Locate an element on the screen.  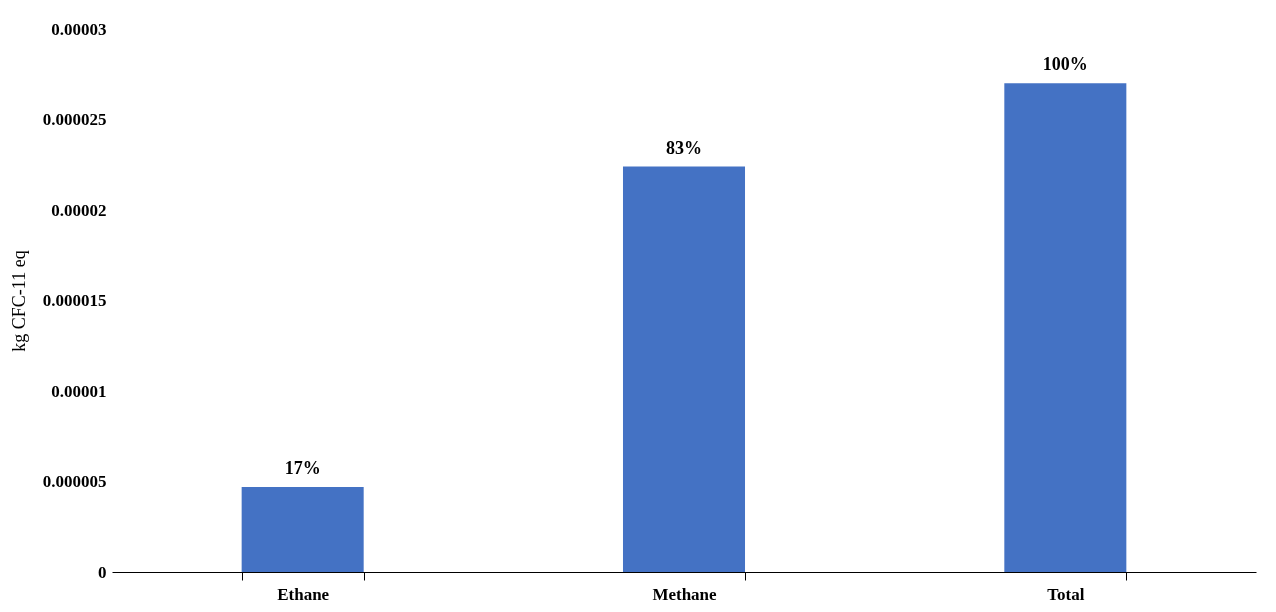
y-tick-label: 0.000025 is located at coordinates (74, 119).